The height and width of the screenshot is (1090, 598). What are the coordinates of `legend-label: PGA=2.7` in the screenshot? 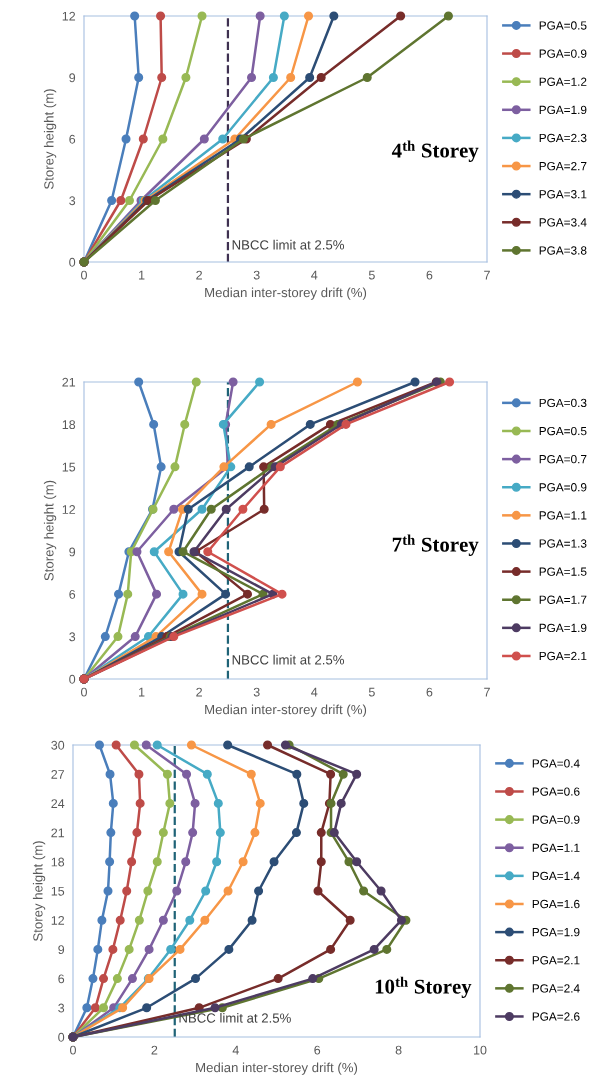 It's located at (563, 166).